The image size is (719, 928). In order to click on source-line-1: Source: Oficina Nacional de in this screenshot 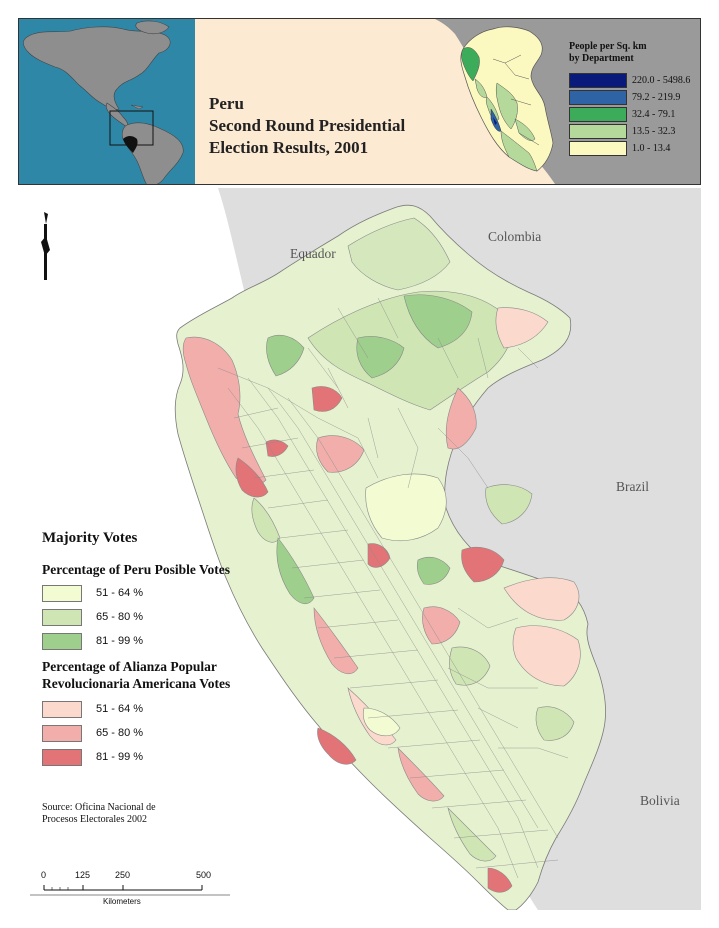, I will do `click(99, 807)`.